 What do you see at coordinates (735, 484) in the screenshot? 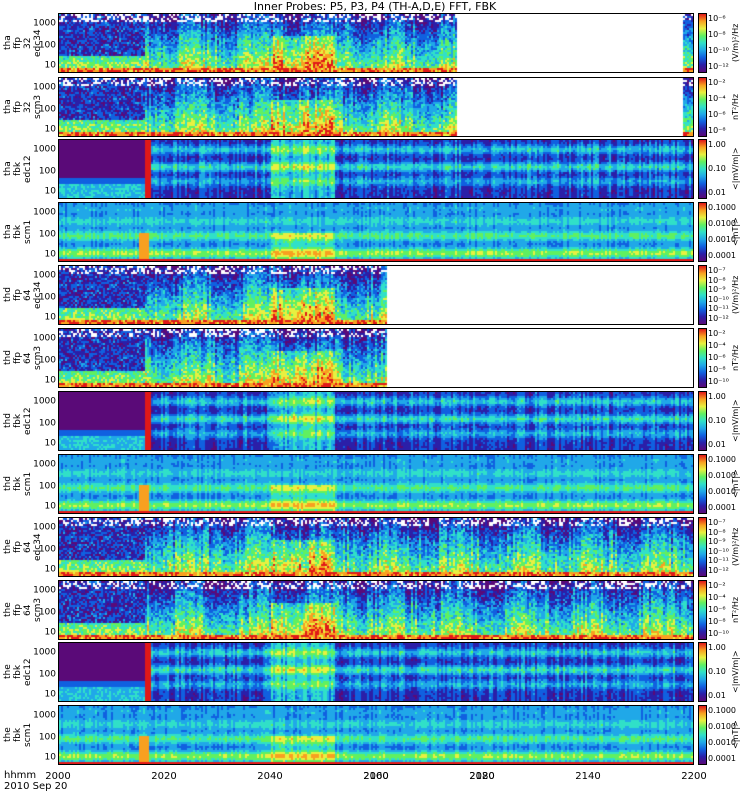
I see `colorbar-unit: <|nT|>` at bounding box center [735, 484].